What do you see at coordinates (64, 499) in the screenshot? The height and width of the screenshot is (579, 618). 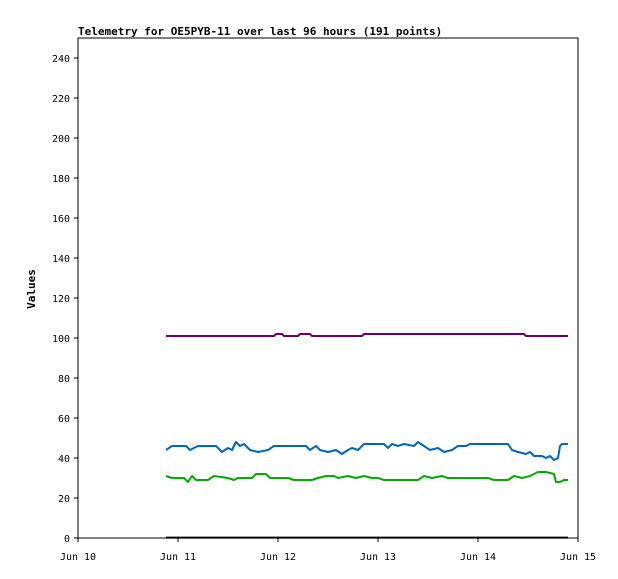 I see `y-tick-label-1: 20` at bounding box center [64, 499].